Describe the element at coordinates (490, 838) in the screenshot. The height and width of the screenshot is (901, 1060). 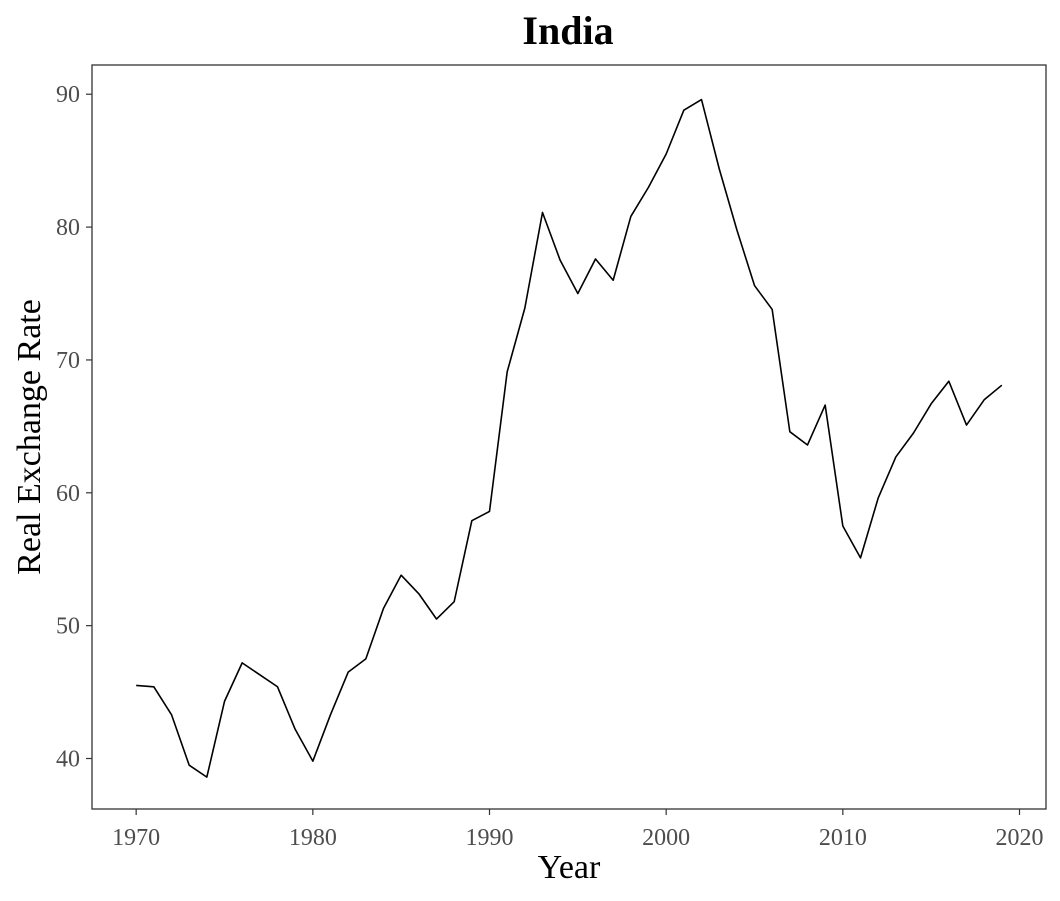
I see `x-tick-label: 1990` at that location.